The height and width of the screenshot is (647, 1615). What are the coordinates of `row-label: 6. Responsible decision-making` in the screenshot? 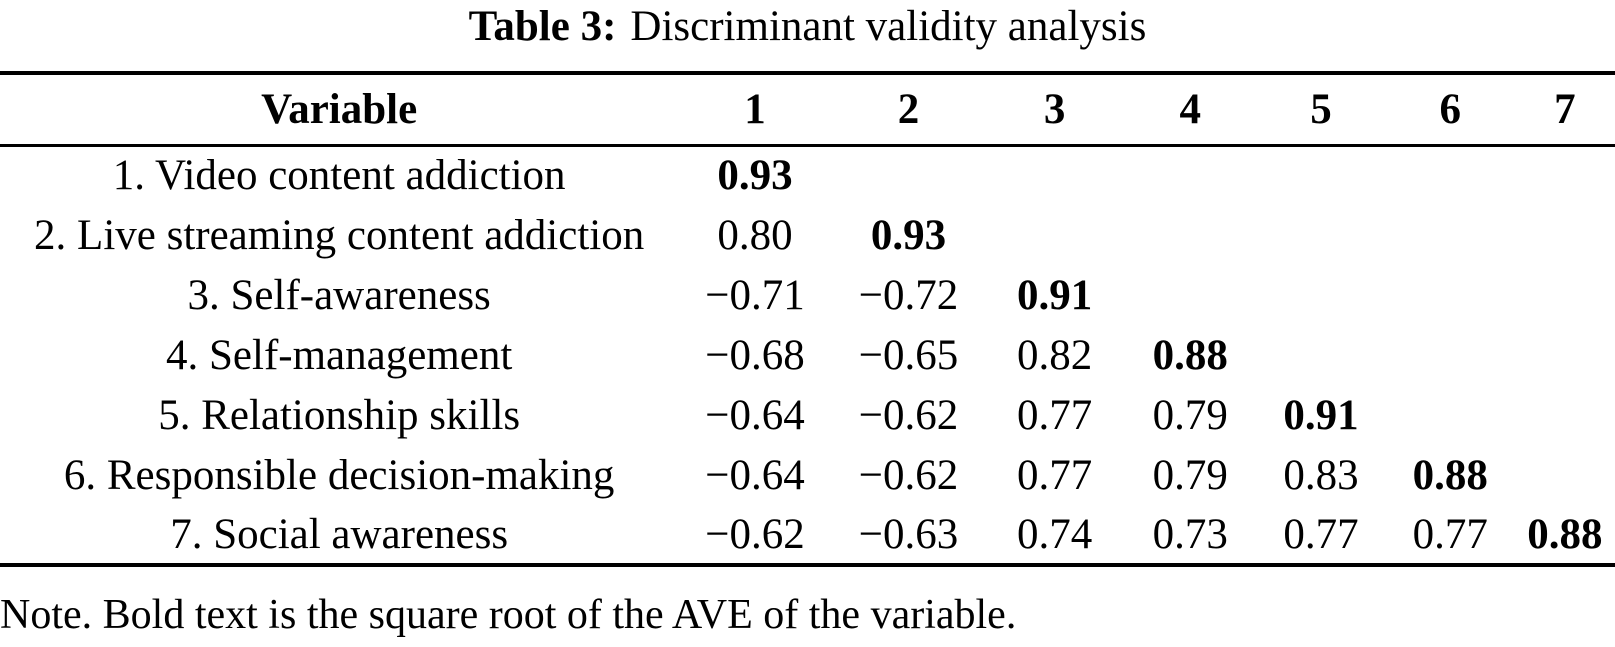 It's located at (339, 475).